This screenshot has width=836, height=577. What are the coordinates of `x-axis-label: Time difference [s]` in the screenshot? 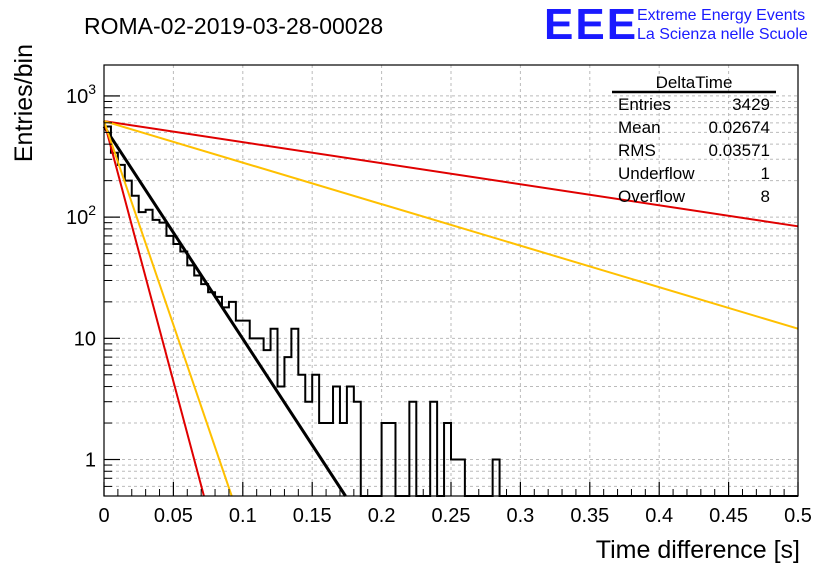 It's located at (698, 550).